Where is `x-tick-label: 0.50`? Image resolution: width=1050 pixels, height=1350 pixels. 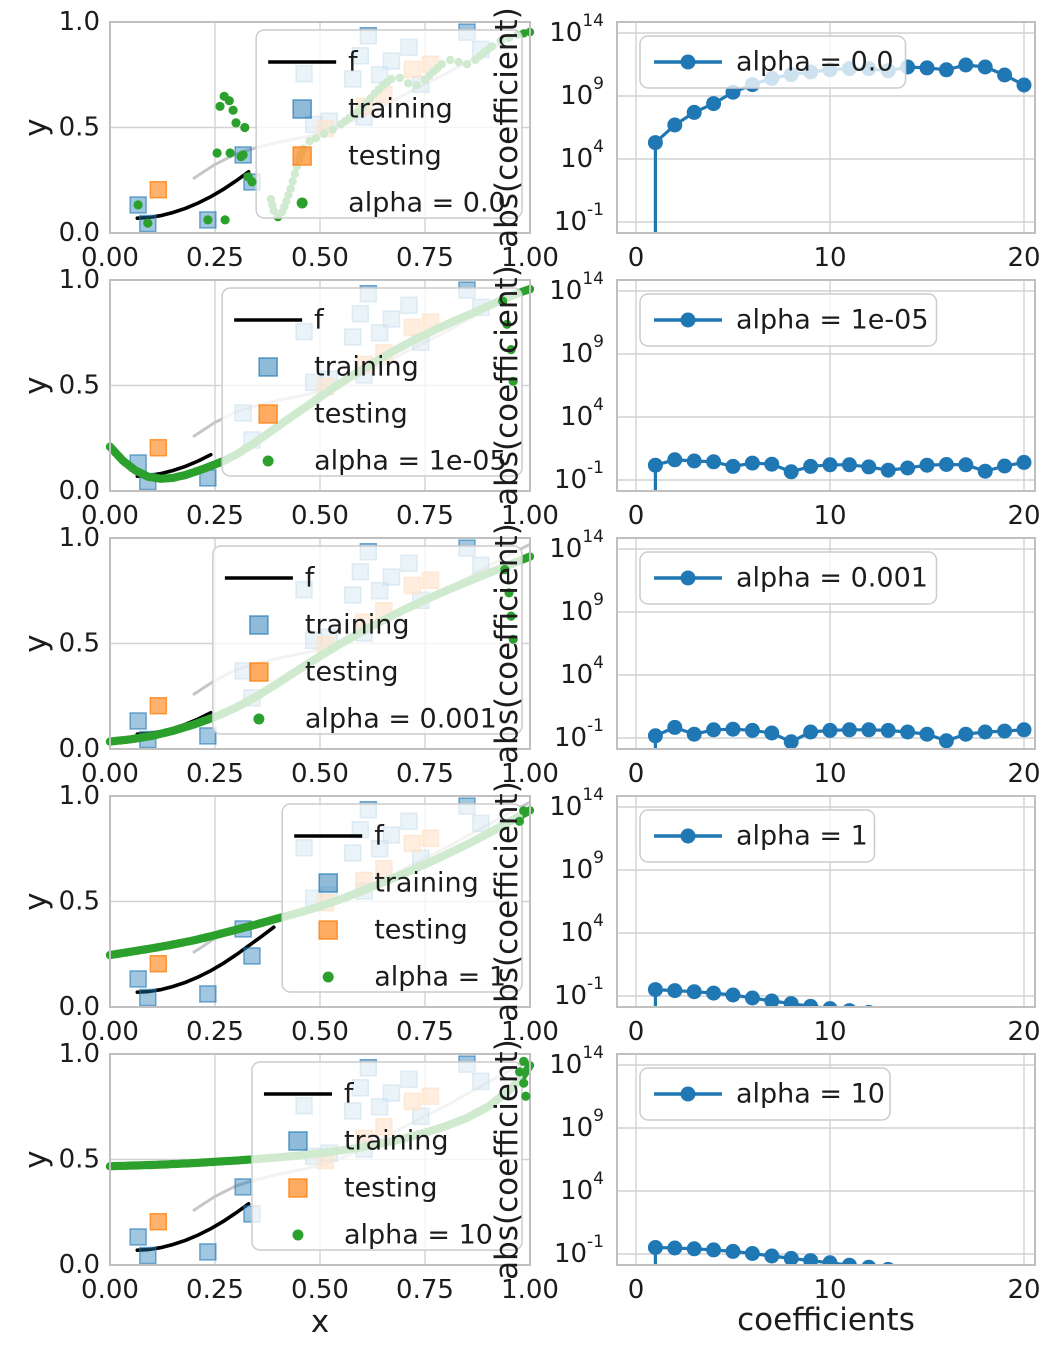
x-tick-label: 0.50 is located at coordinates (320, 516).